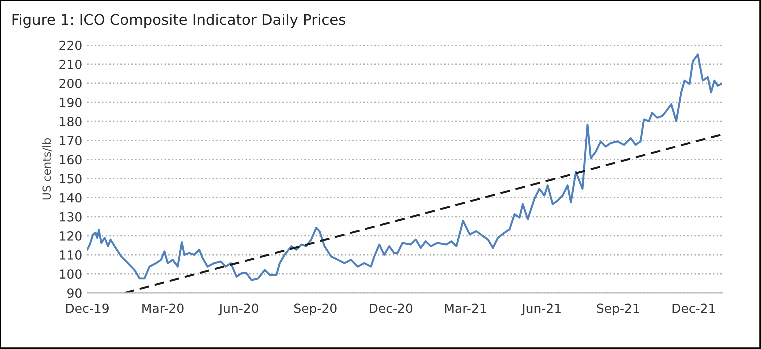  Describe the element at coordinates (315, 310) in the screenshot. I see `x-tick-label: Sep-20` at that location.